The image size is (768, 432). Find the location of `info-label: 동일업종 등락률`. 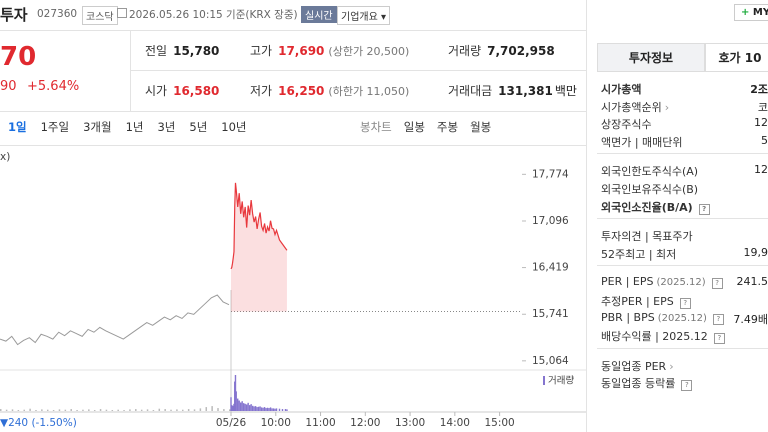

info-label: 동일업종 등락률 is located at coordinates (638, 384).